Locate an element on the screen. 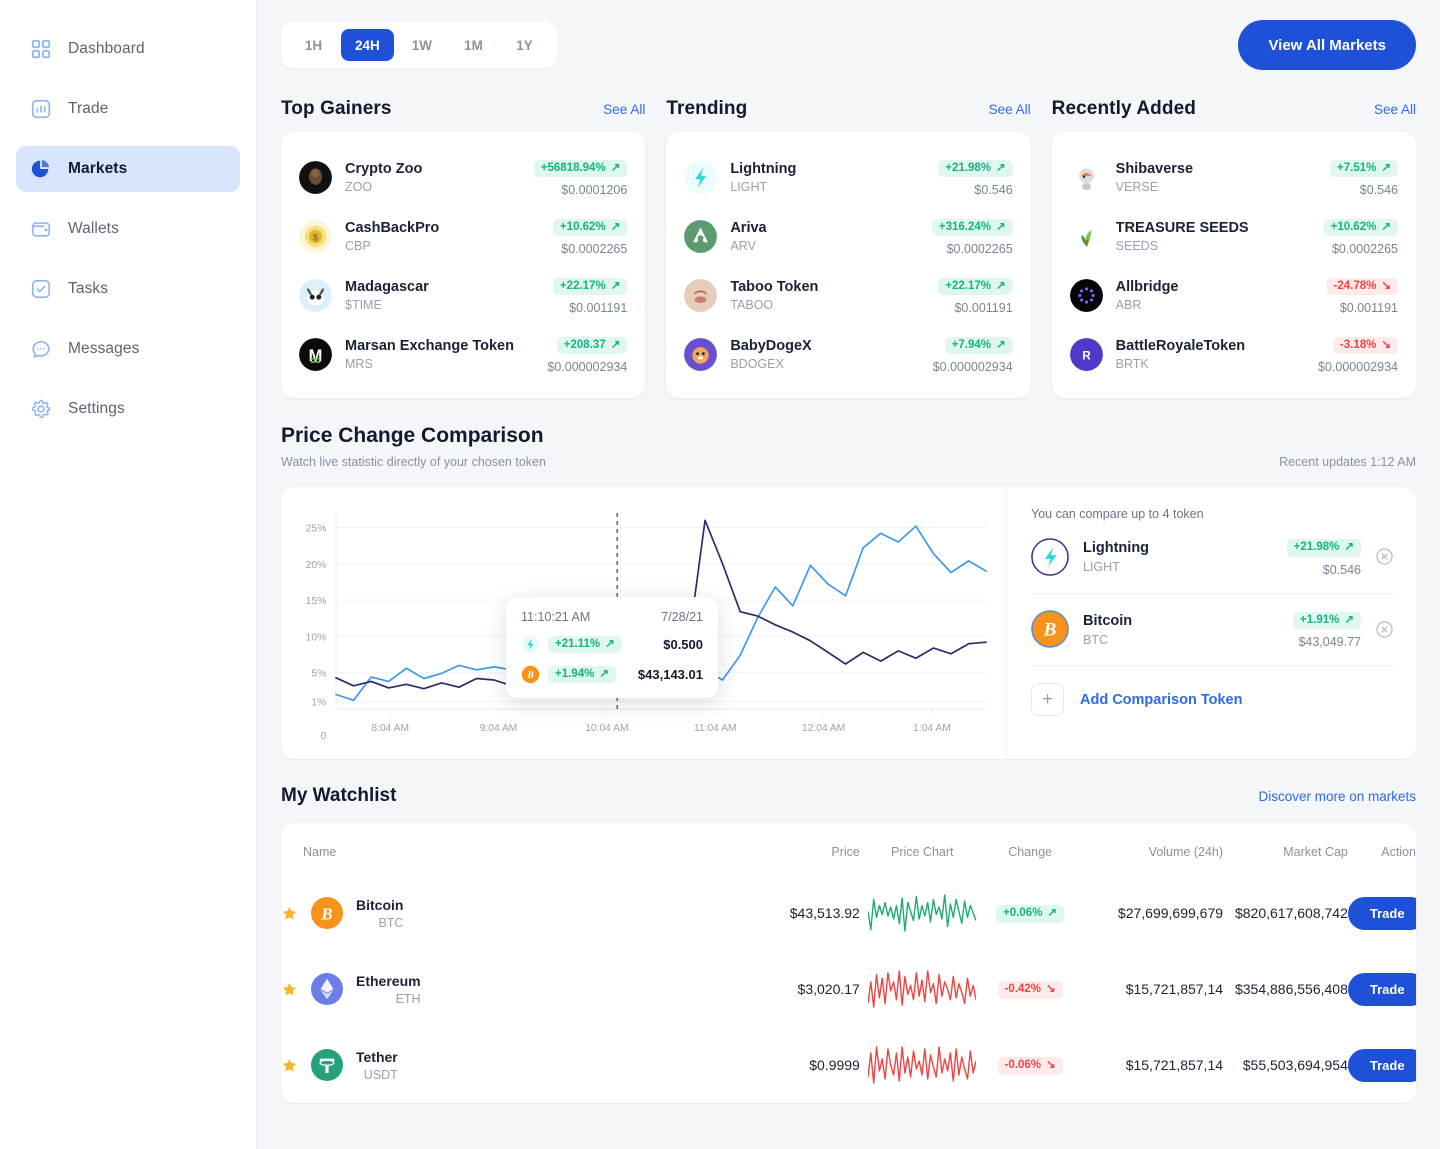 The image size is (1440, 1149). top-gainer-item: $ CashBackPro CBP +10.62% ↗ $0.0002265 is located at coordinates (463, 236).